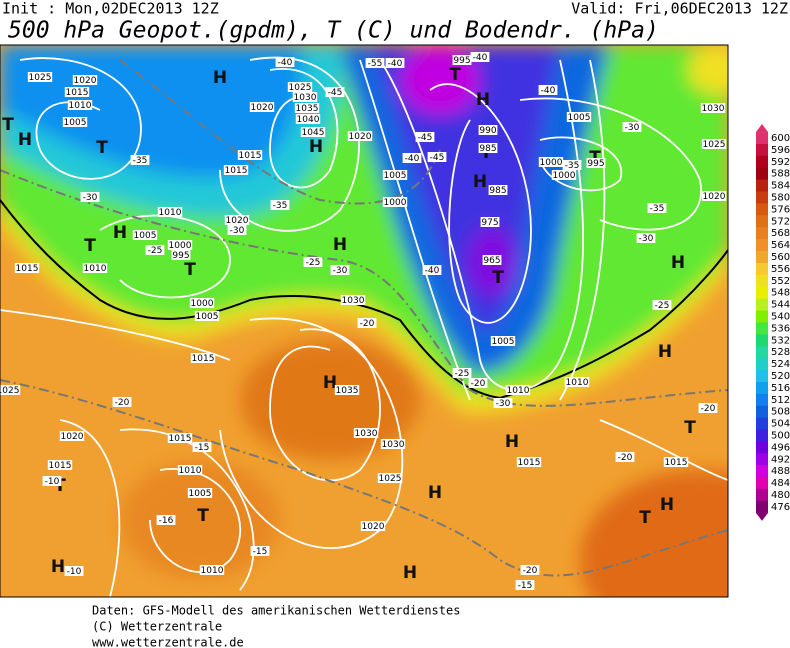 This screenshot has width=790, height=648. I want to click on init-time: Init : Mon,02DEC2013 12Z, so click(110, 9).